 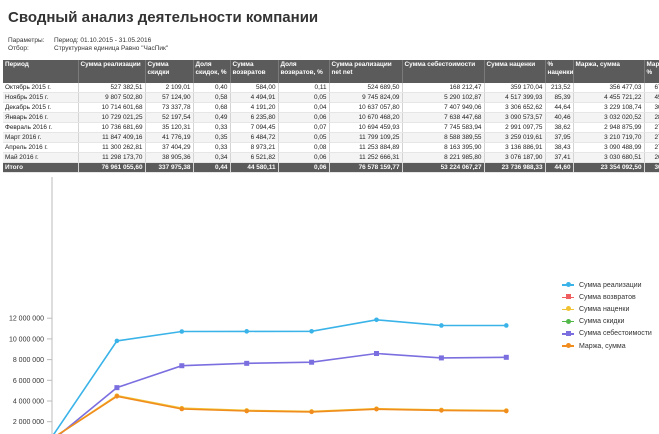 What do you see at coordinates (41, 107) in the screenshot?
I see `row-period: Декабрь 2015 г.` at bounding box center [41, 107].